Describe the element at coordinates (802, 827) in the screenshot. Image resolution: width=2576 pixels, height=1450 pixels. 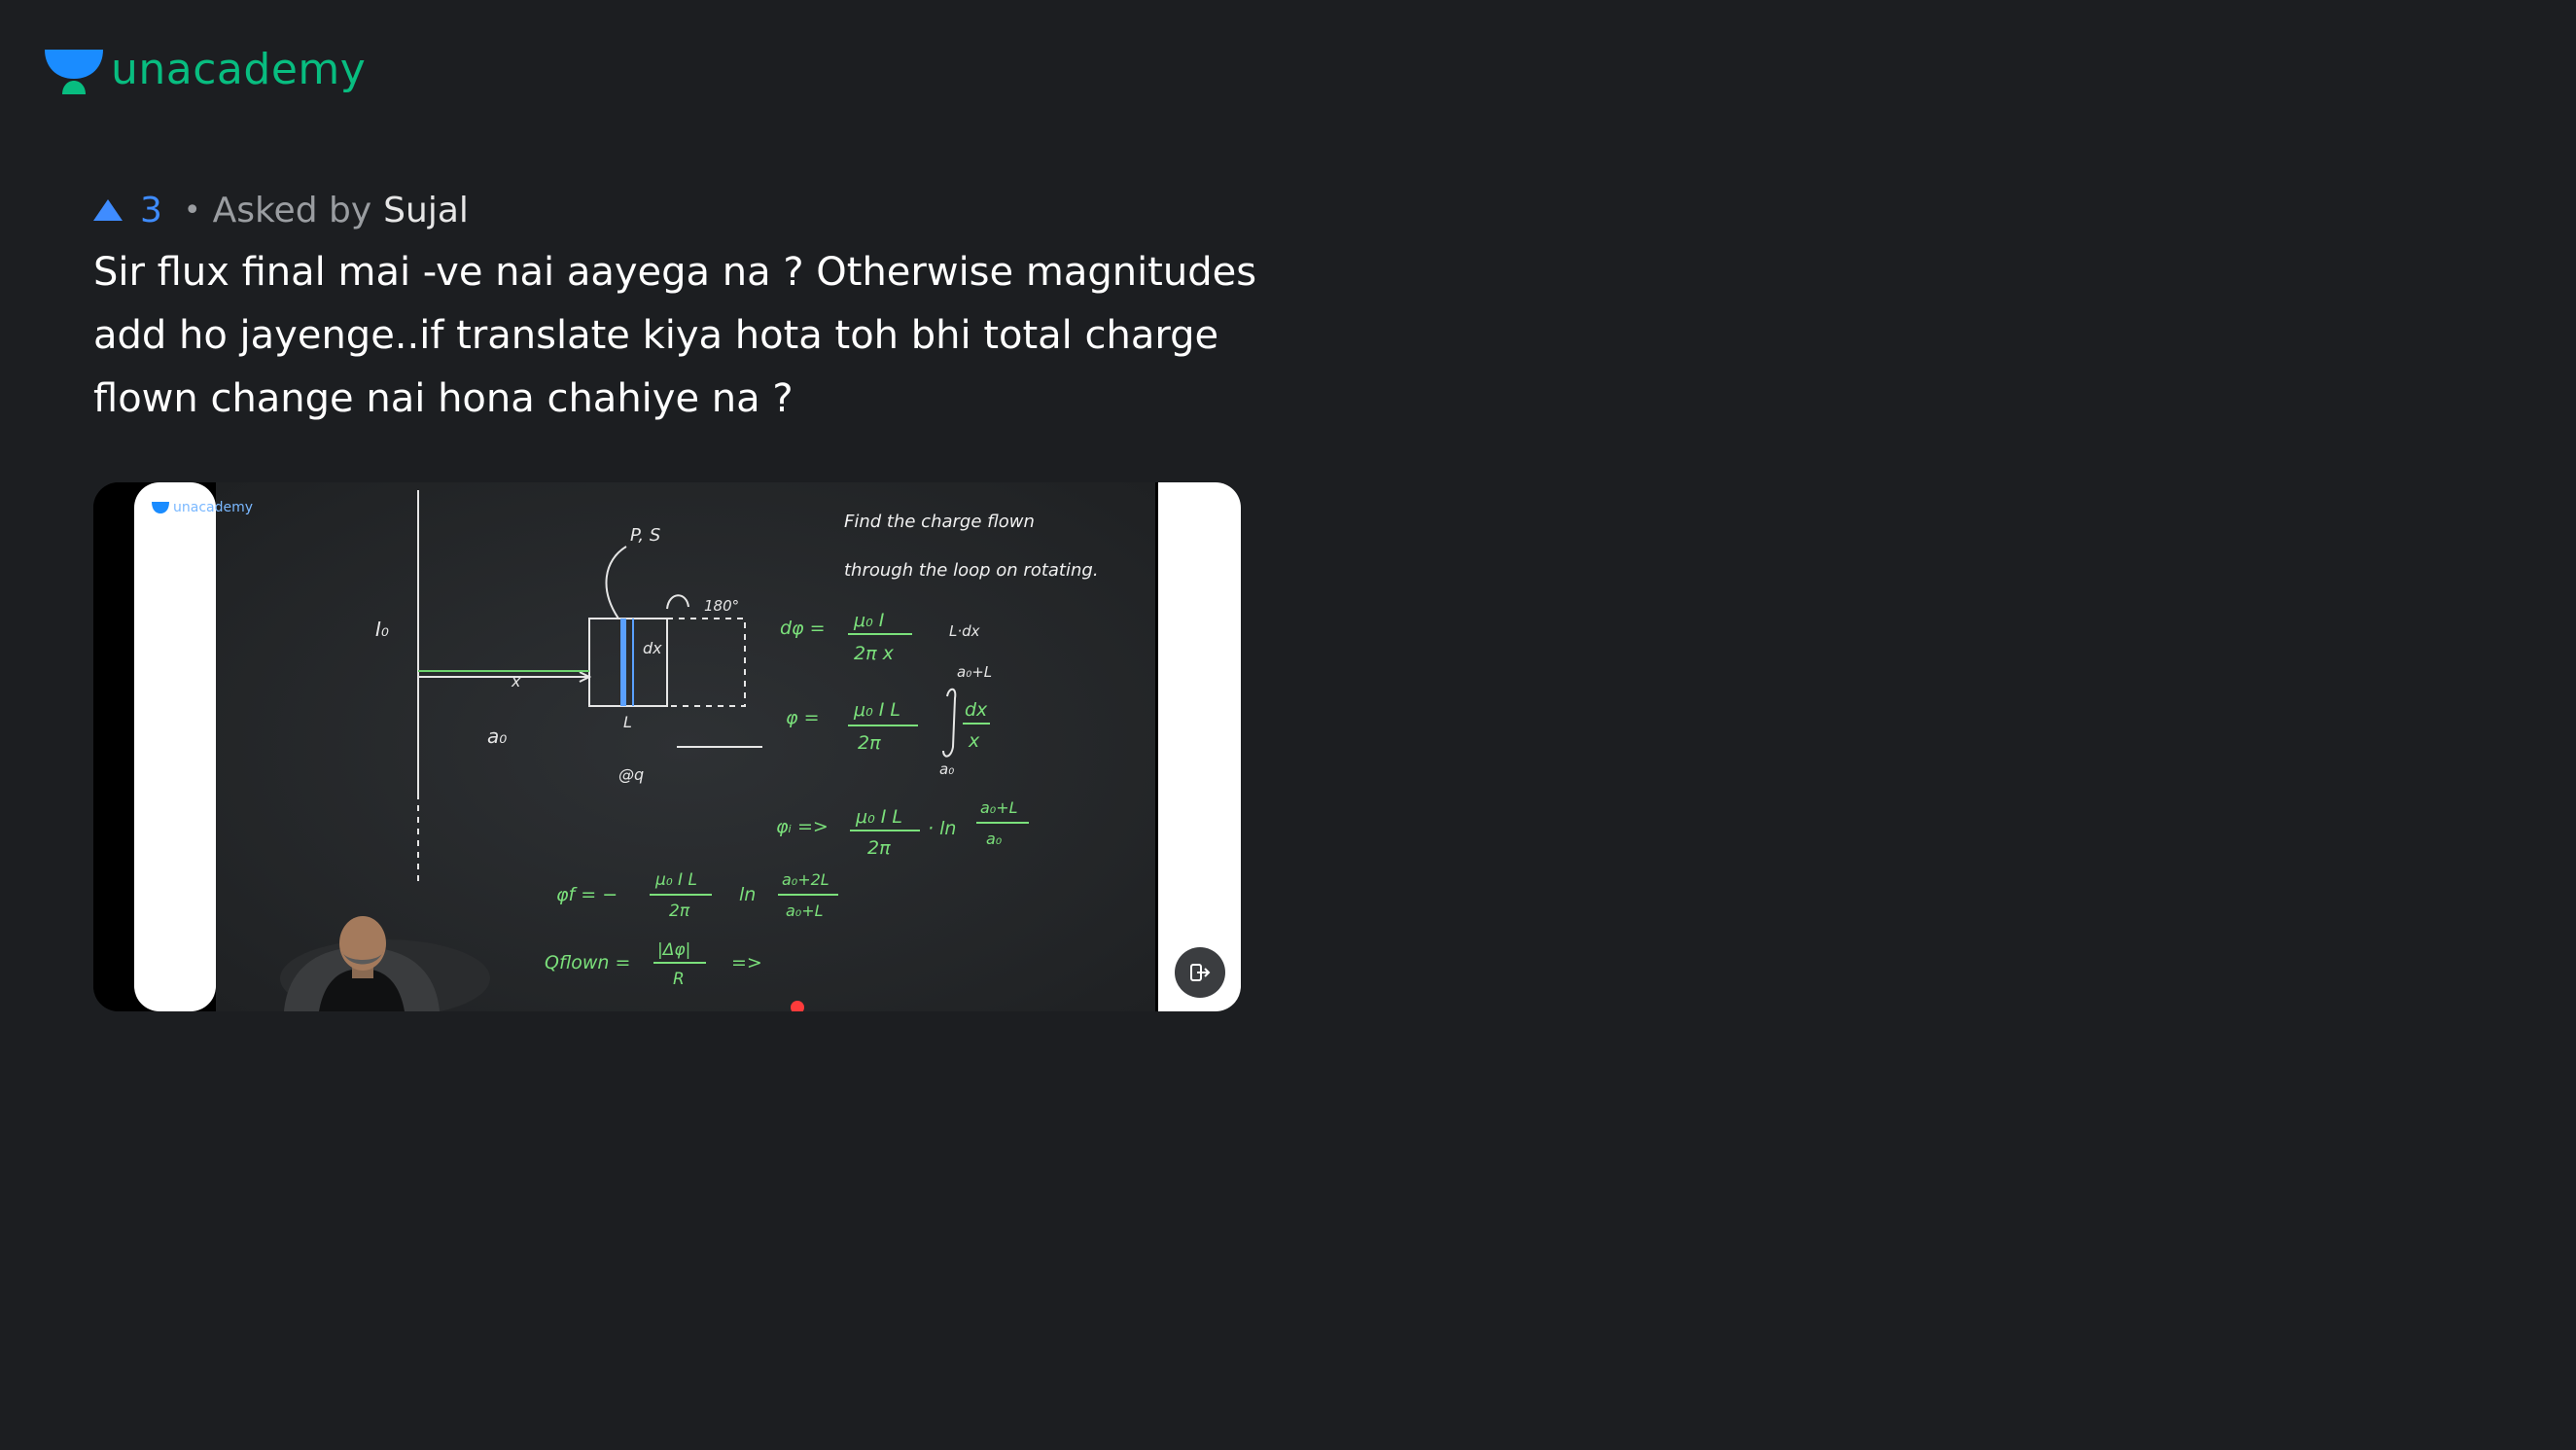
I see `svg-text: φᵢ =>` at that location.